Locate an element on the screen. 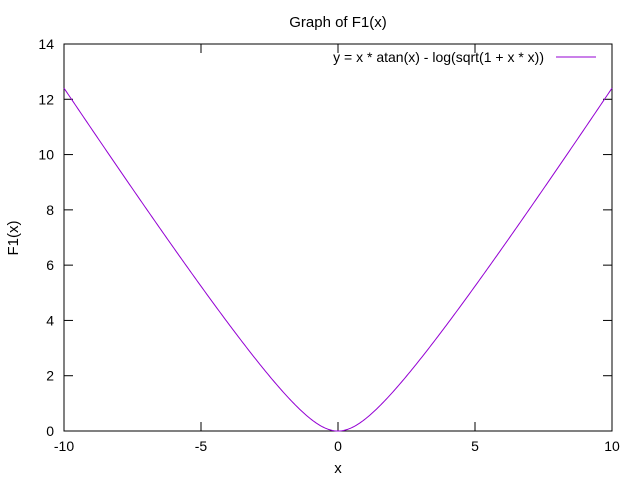 The width and height of the screenshot is (640, 480). x-tick-label: -10 is located at coordinates (64, 446).